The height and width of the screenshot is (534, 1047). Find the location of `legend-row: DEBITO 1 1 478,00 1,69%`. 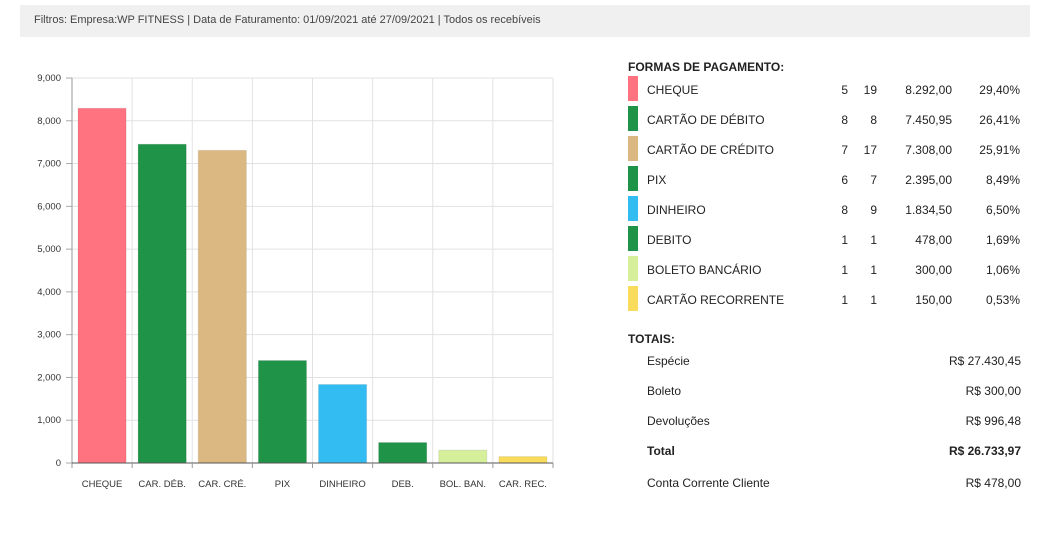

legend-row: DEBITO 1 1 478,00 1,69% is located at coordinates (828, 239).